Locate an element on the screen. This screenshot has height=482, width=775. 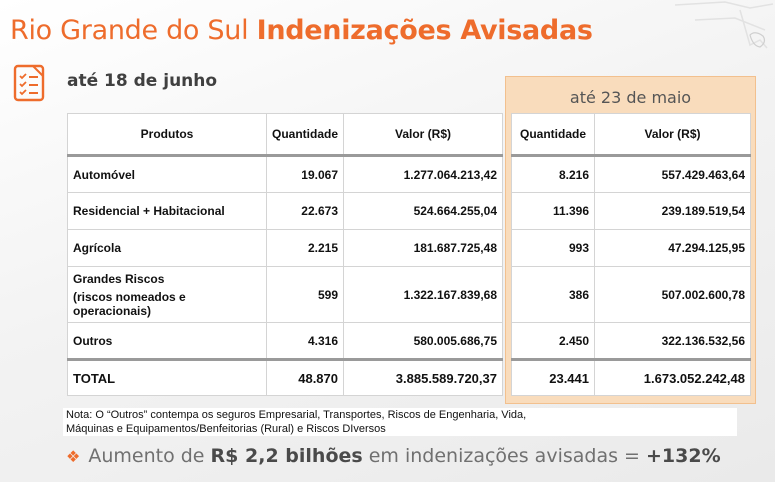
value-cell: 1.277.064.213,42 is located at coordinates (423, 174).